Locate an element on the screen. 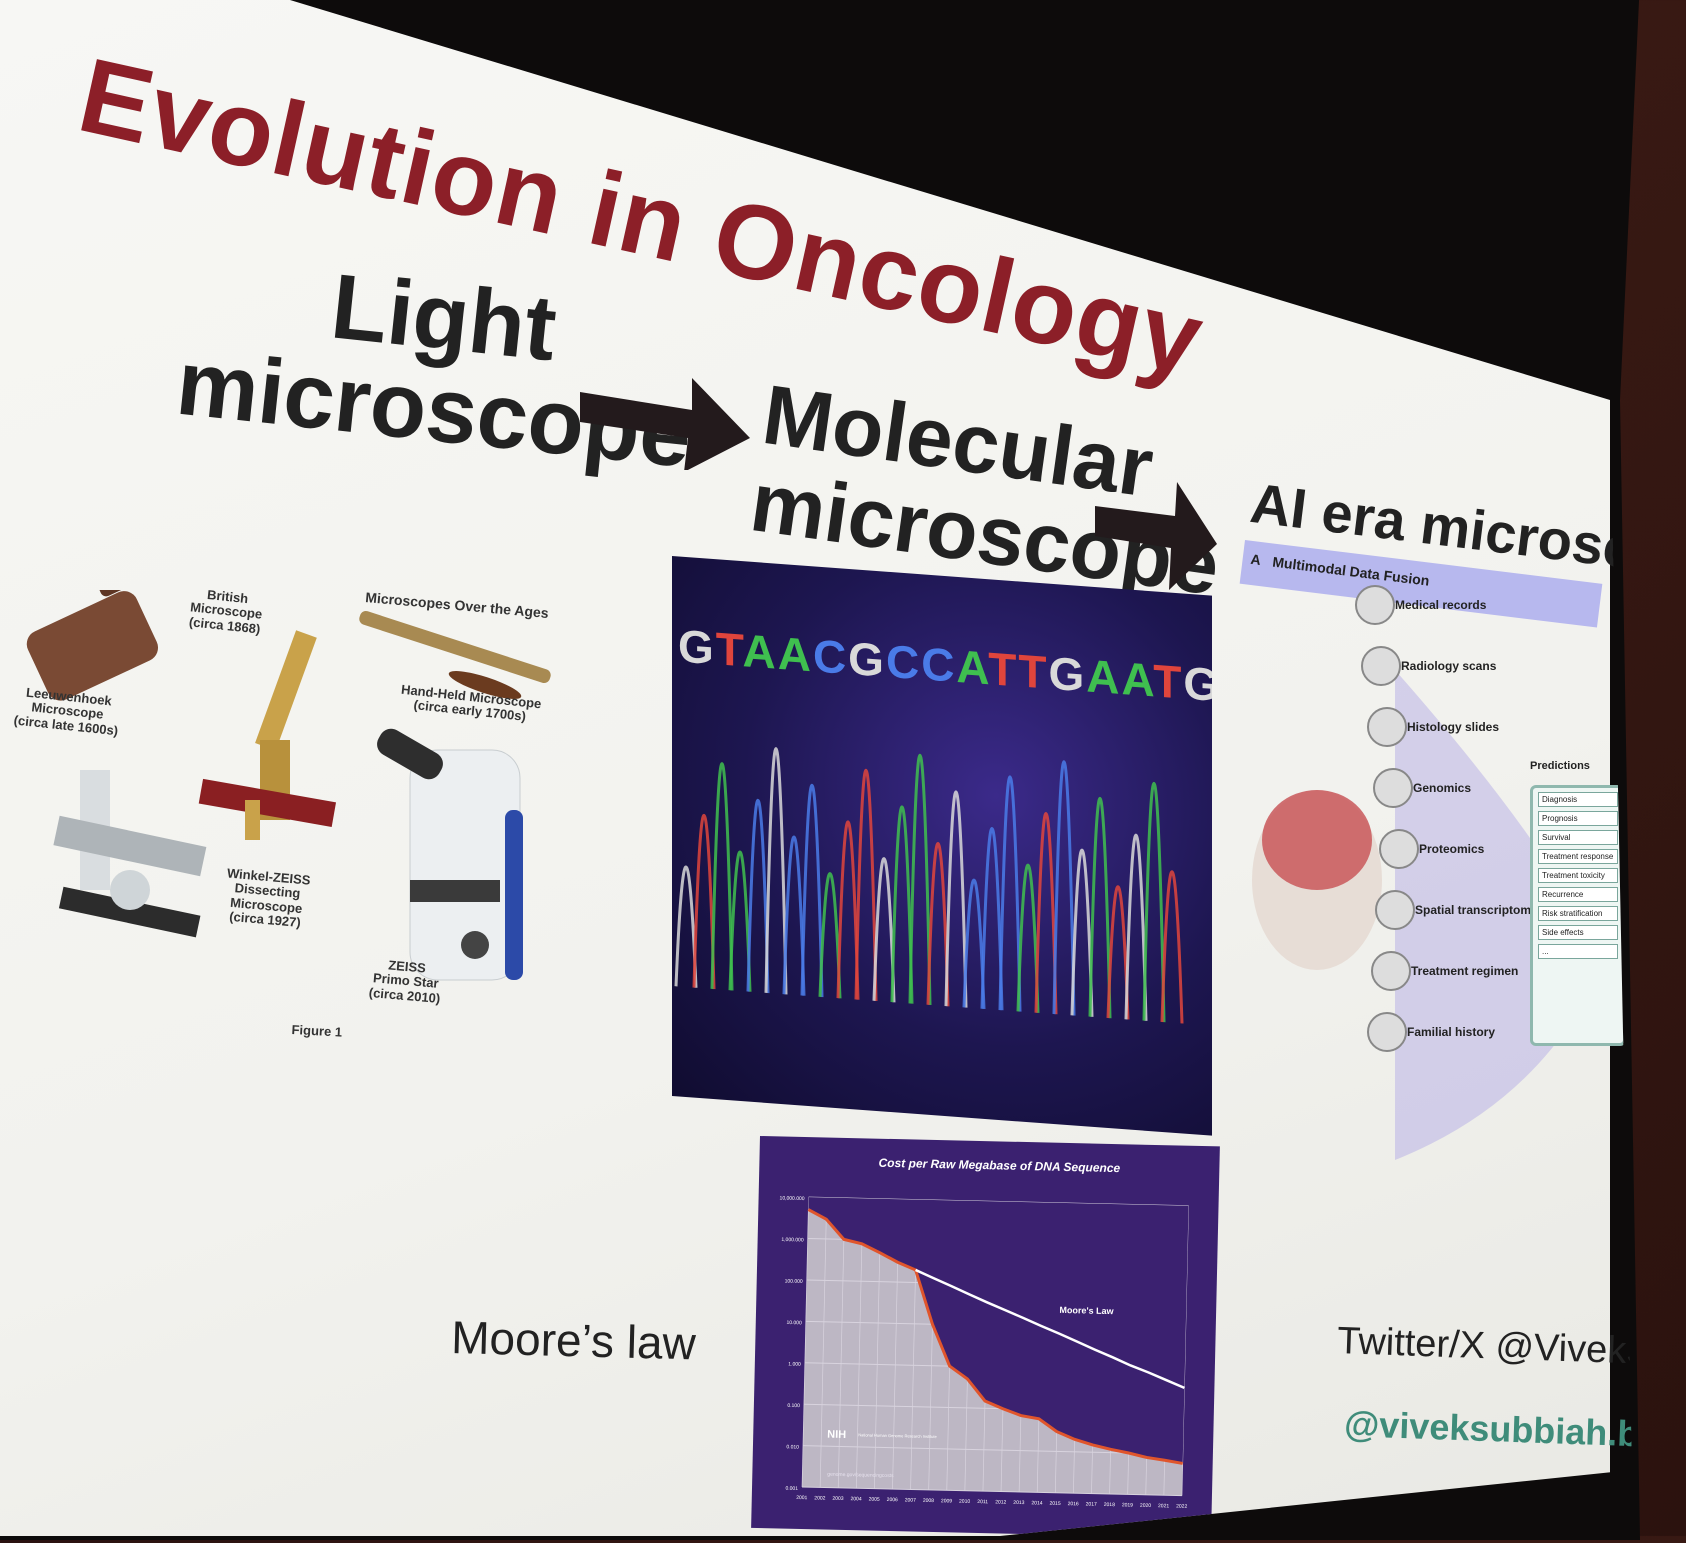  x-tick-label: 2022 is located at coordinates (1181, 1507).